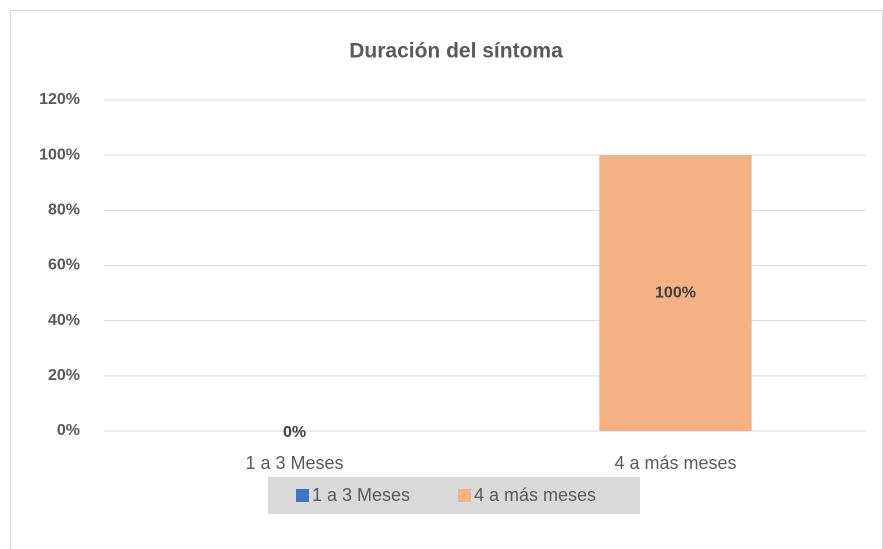  Describe the element at coordinates (68, 430) in the screenshot. I see `y-tick-label: 0%` at that location.